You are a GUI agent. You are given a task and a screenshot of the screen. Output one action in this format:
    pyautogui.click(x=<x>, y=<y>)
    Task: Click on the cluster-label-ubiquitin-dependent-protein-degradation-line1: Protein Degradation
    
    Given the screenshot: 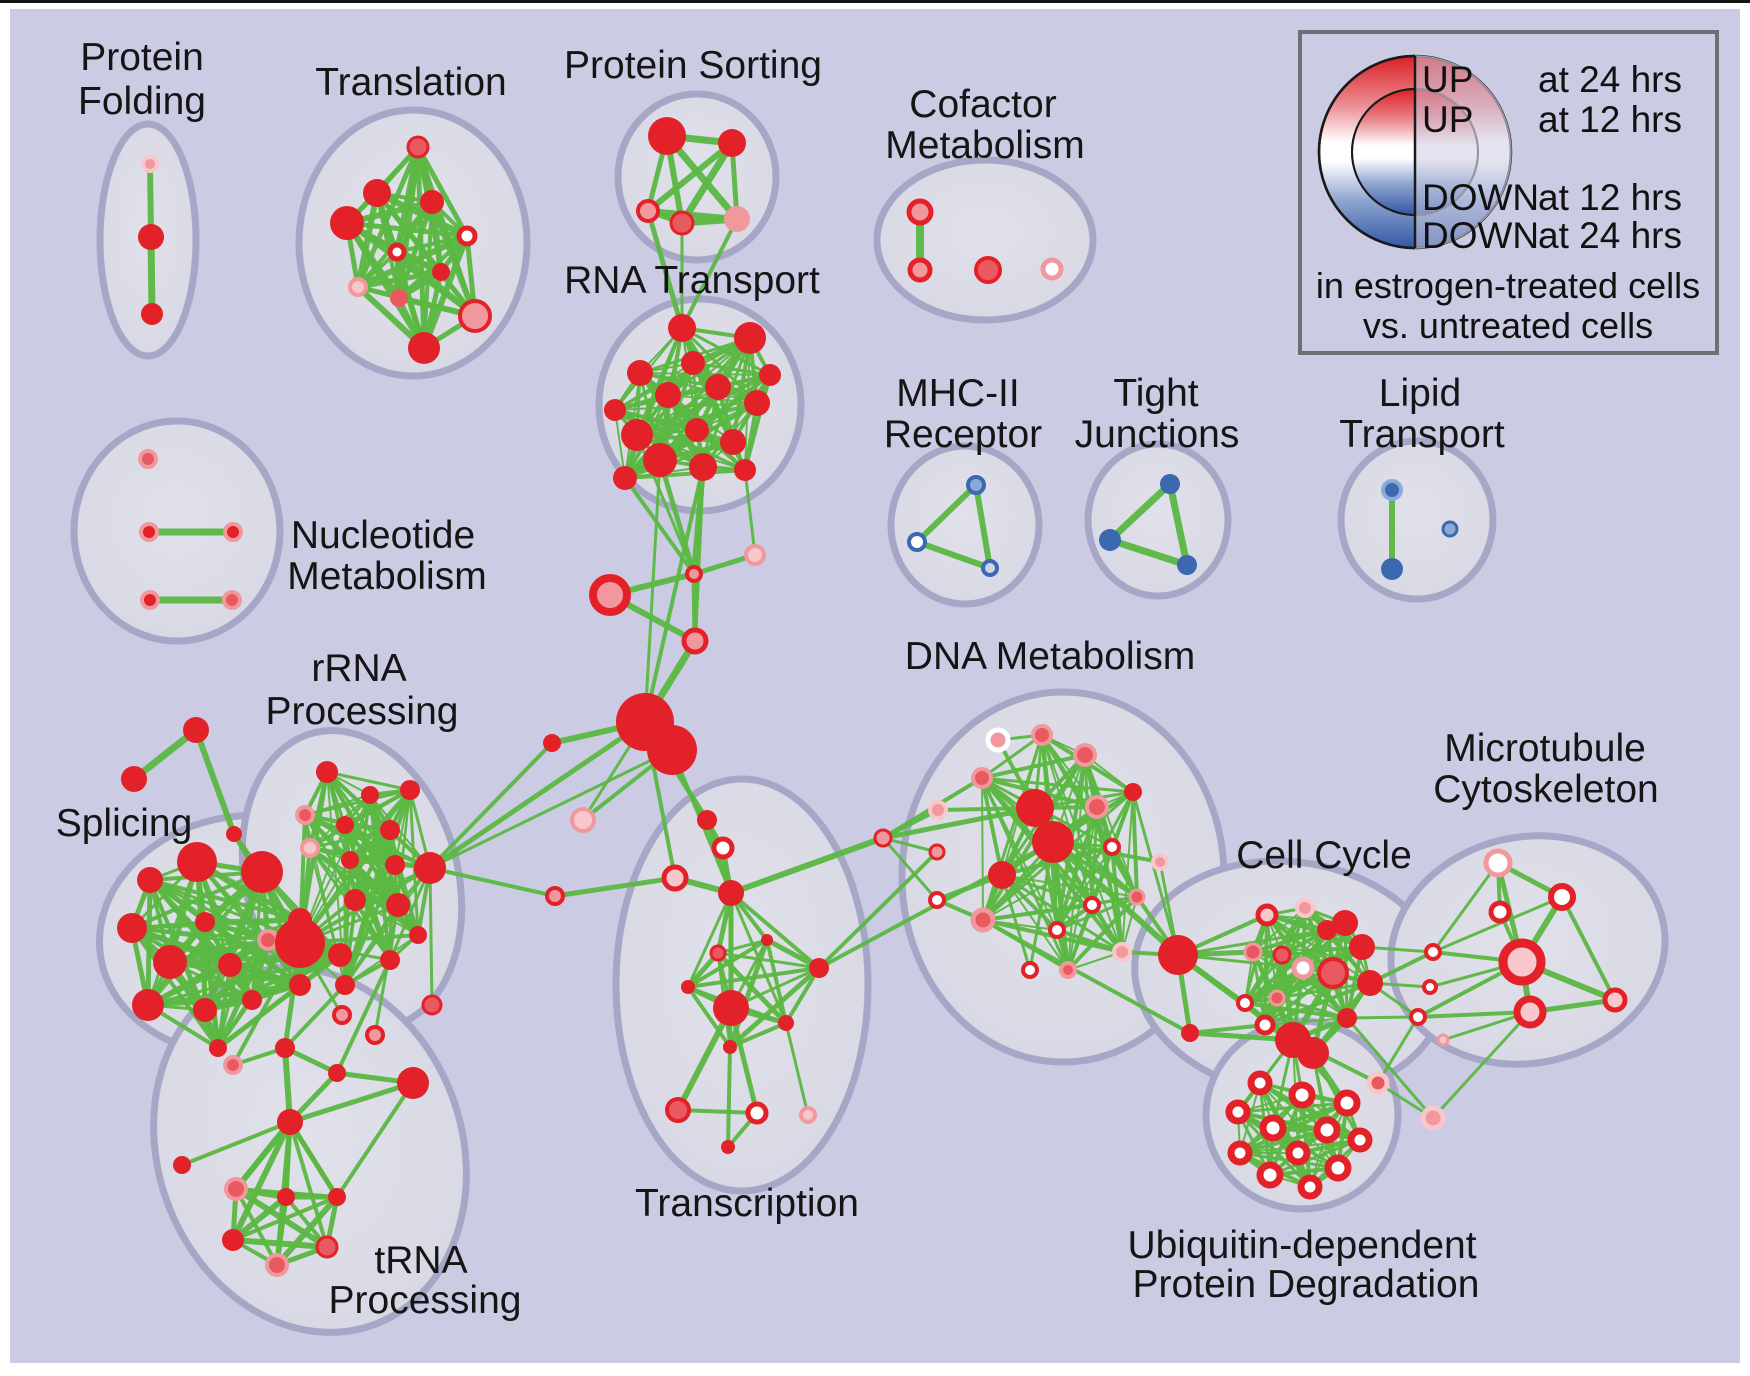 What is the action you would take?
    pyautogui.click(x=1306, y=1284)
    